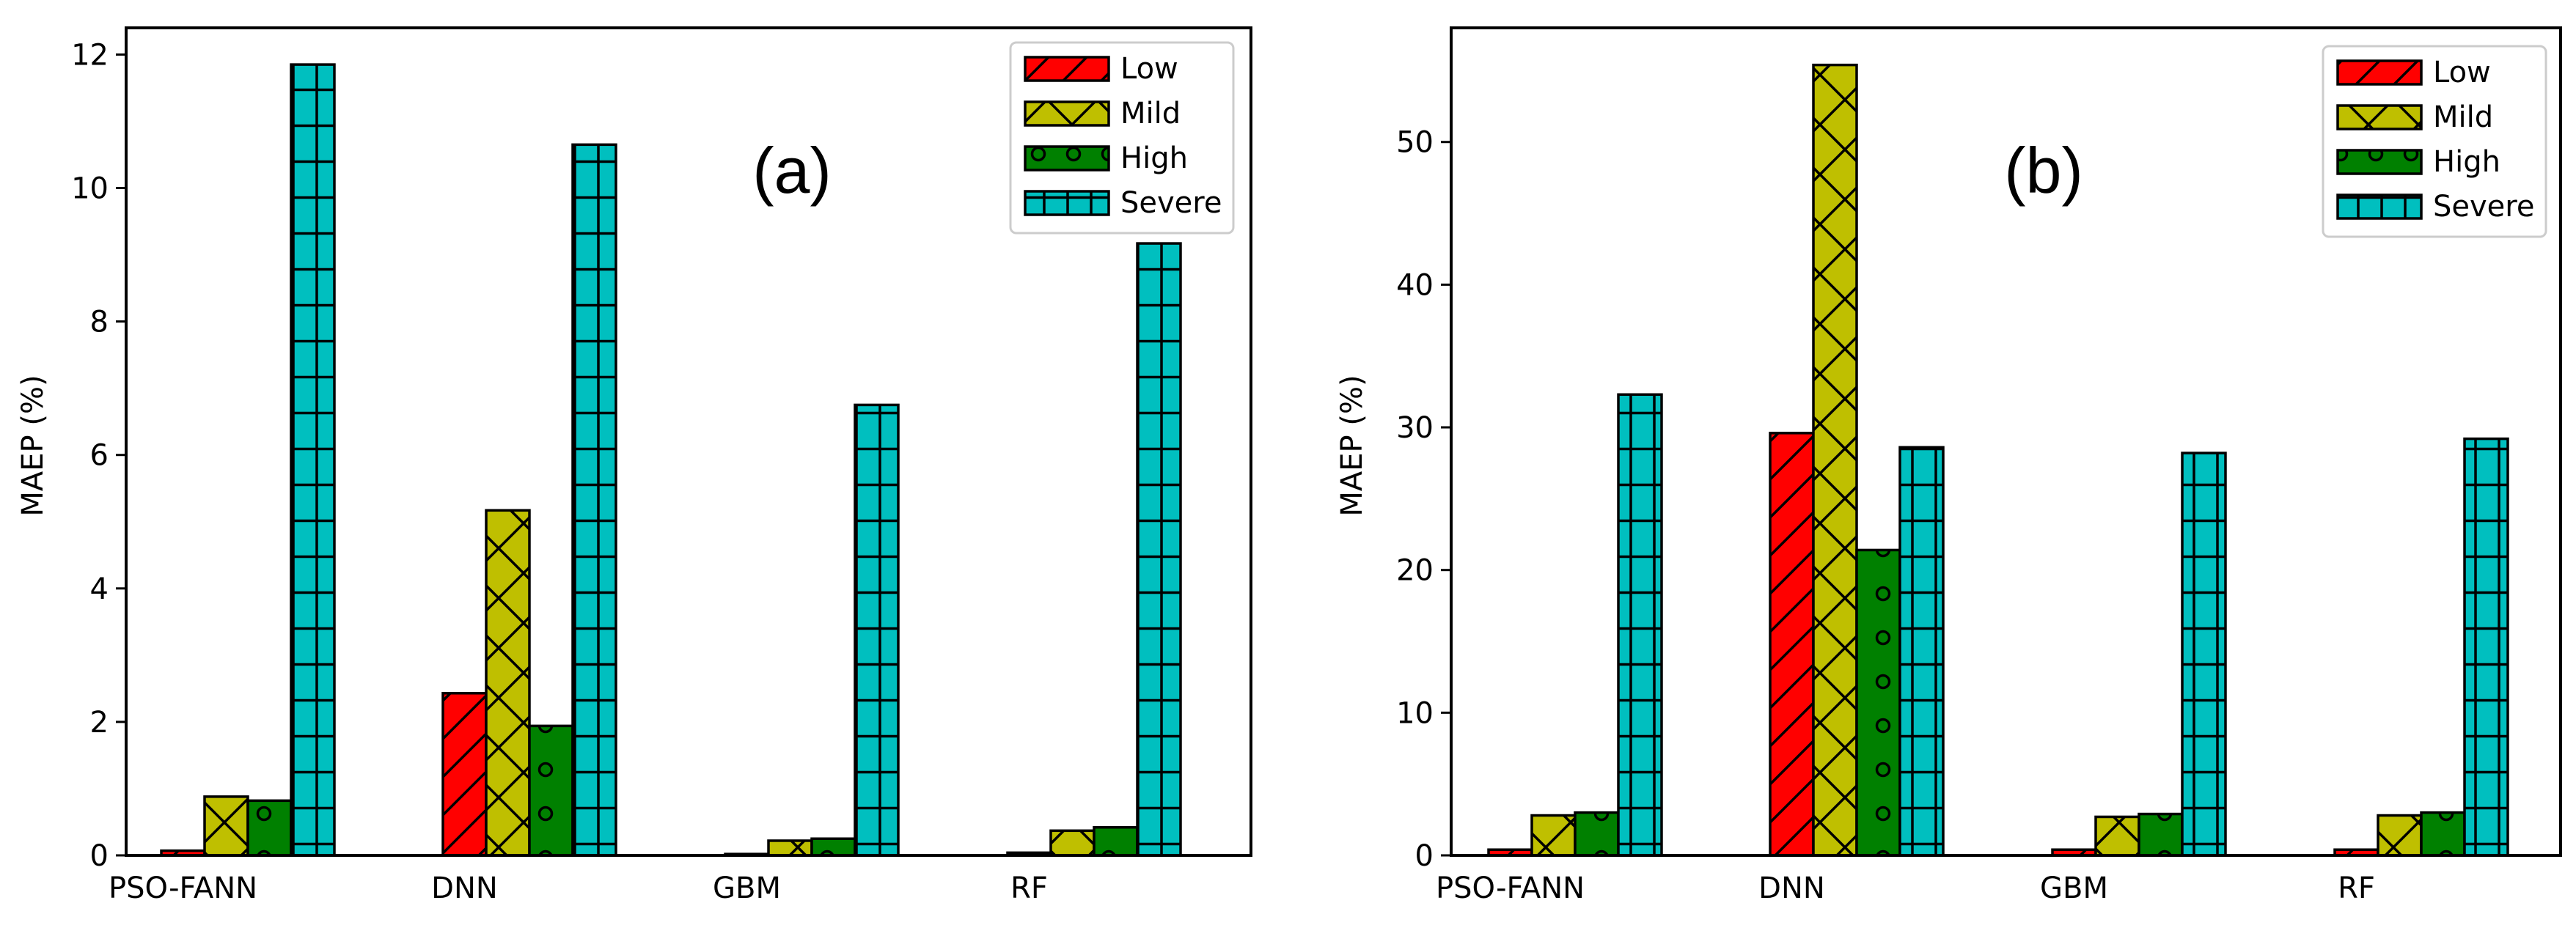  Describe the element at coordinates (100, 323) in the screenshot. I see `y-tick-label: 8` at that location.